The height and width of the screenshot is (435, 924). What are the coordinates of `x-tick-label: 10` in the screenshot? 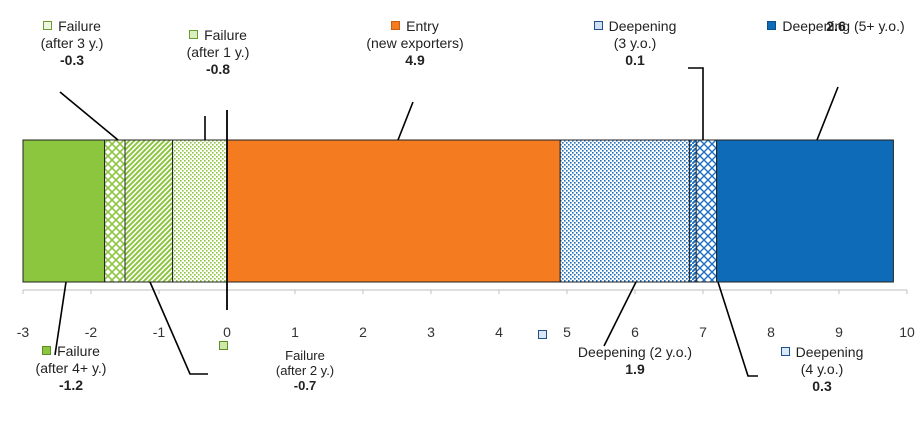 It's located at (907, 332).